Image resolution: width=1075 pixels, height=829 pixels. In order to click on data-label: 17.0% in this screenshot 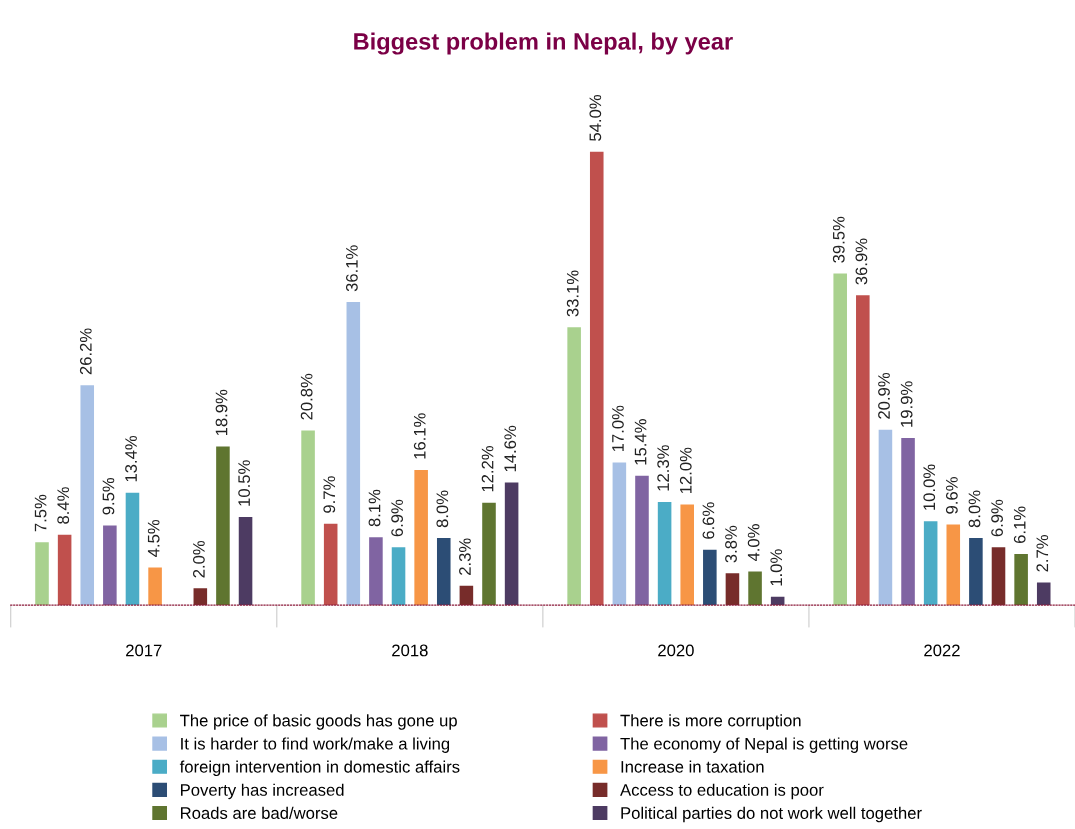, I will do `click(618, 428)`.